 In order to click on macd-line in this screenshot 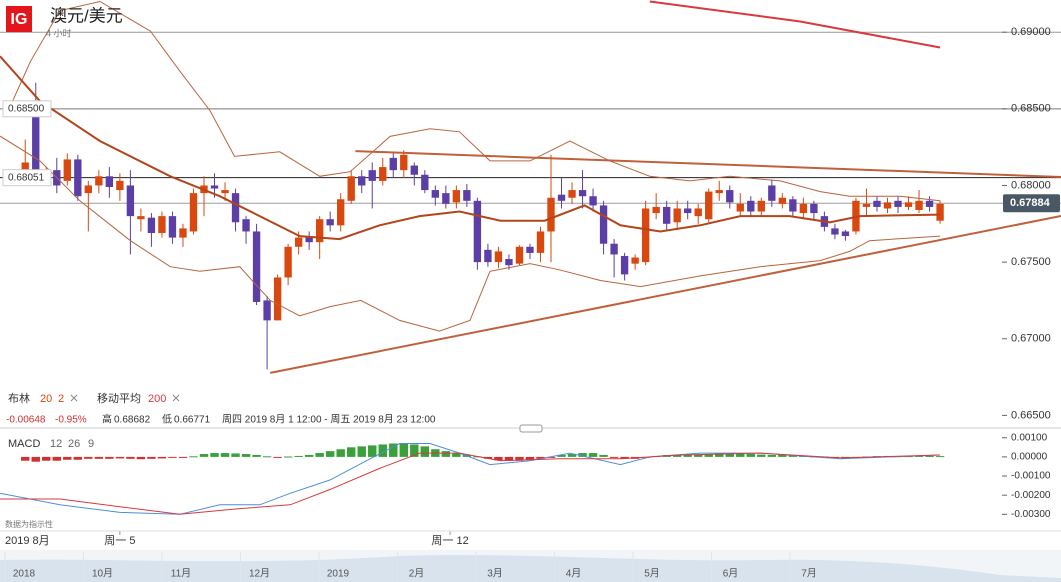, I will do `click(470, 483)`.